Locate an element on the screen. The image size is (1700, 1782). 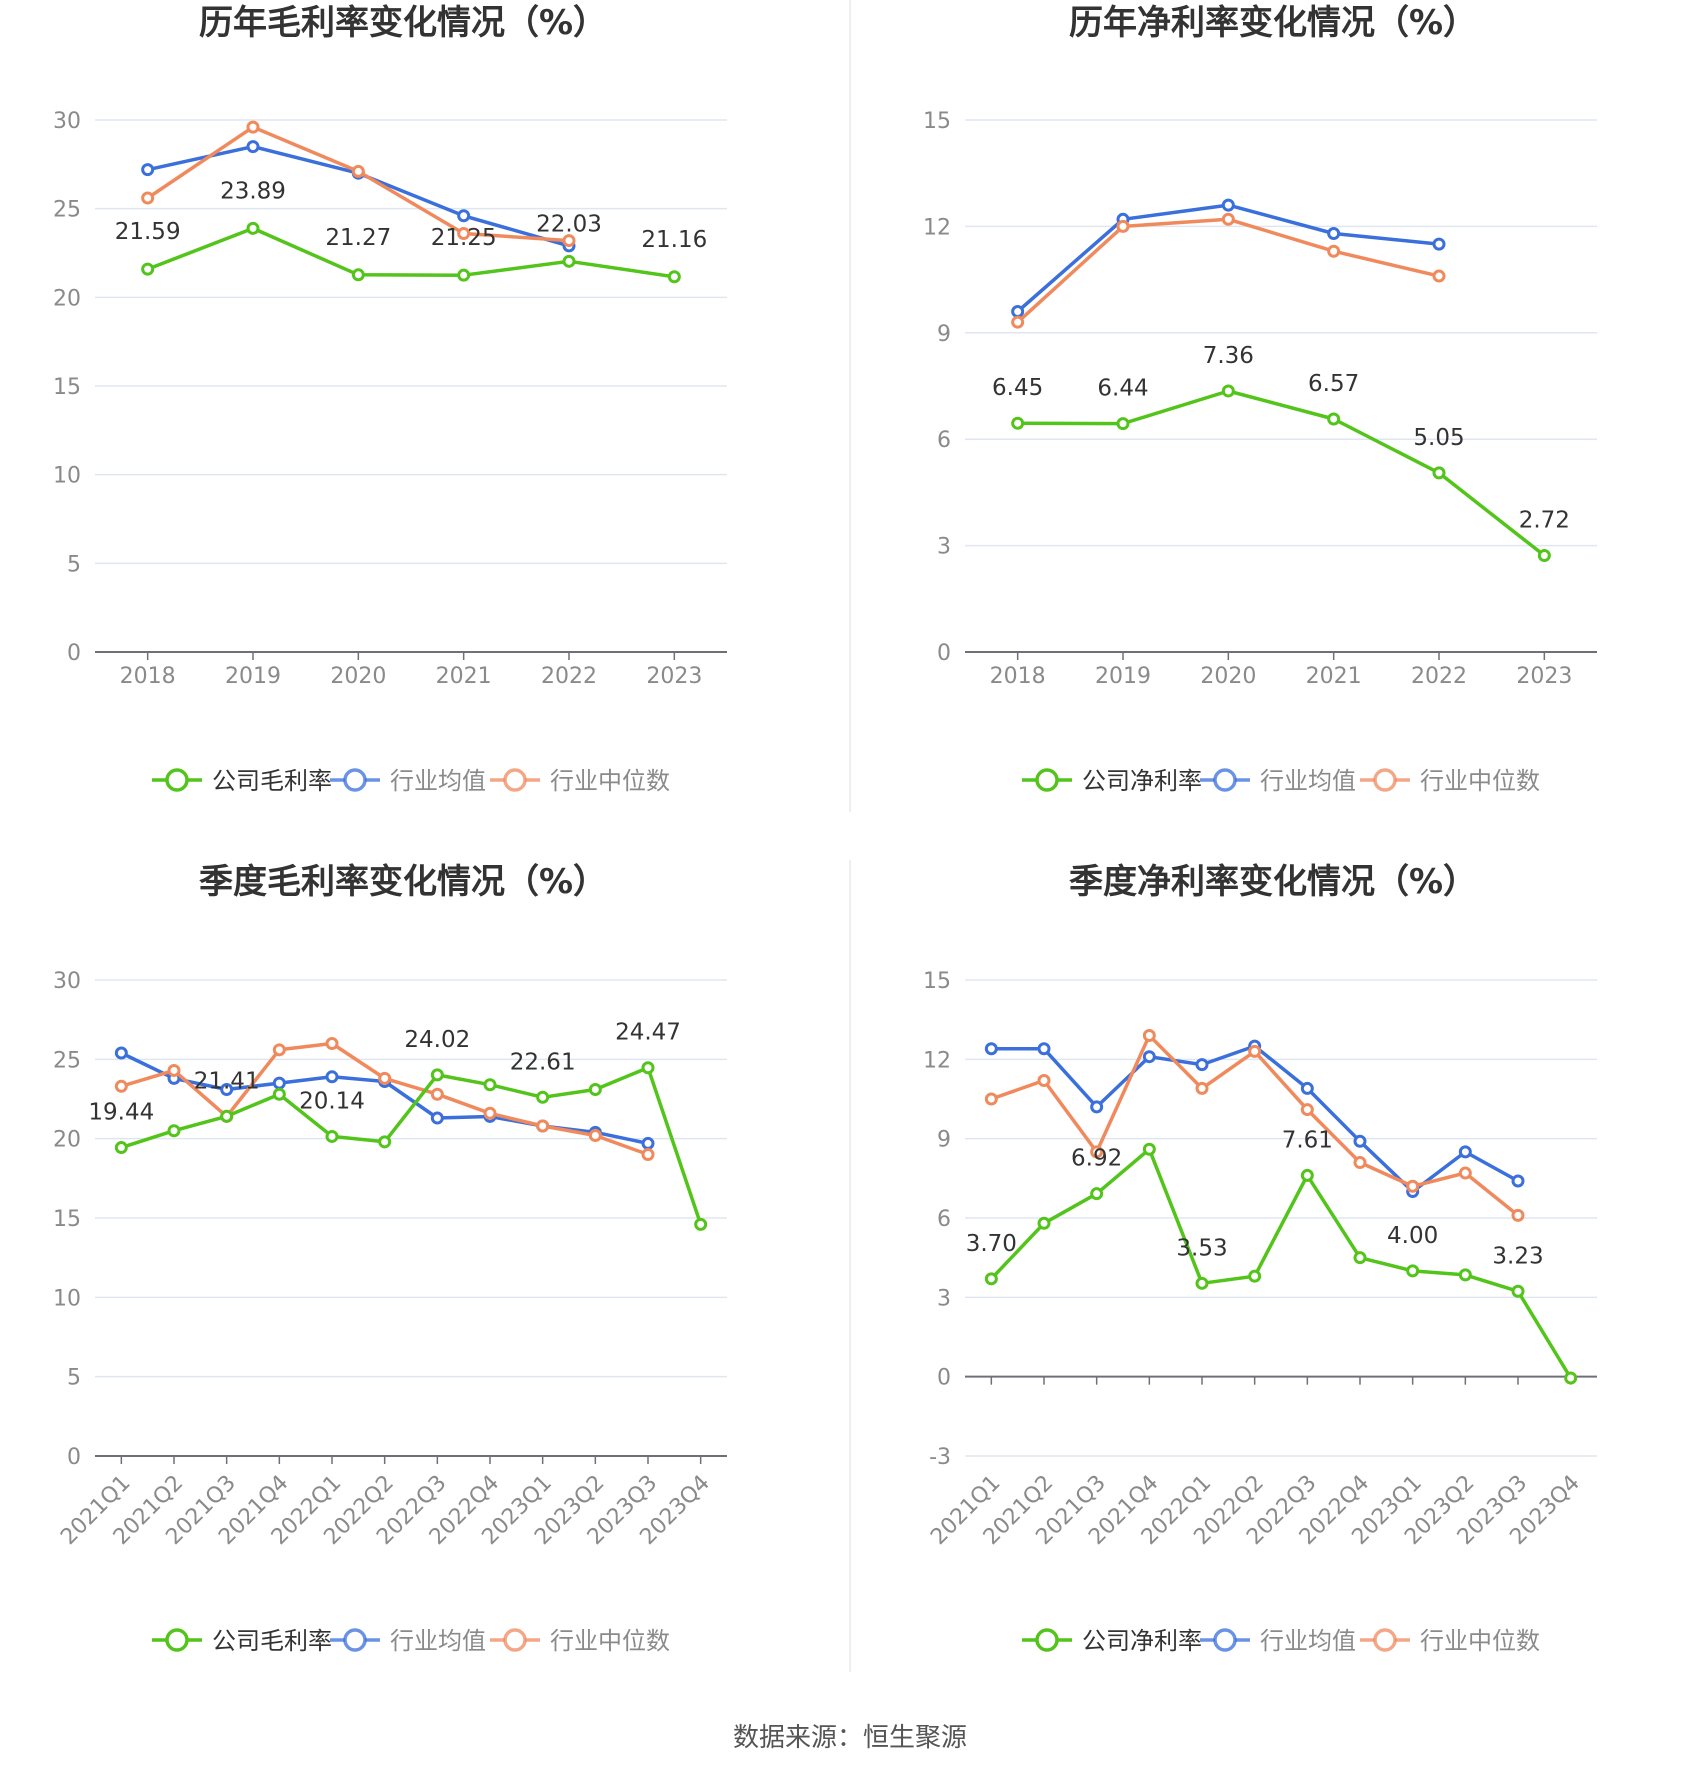
y-tick-label: 12 is located at coordinates (937, 1060).